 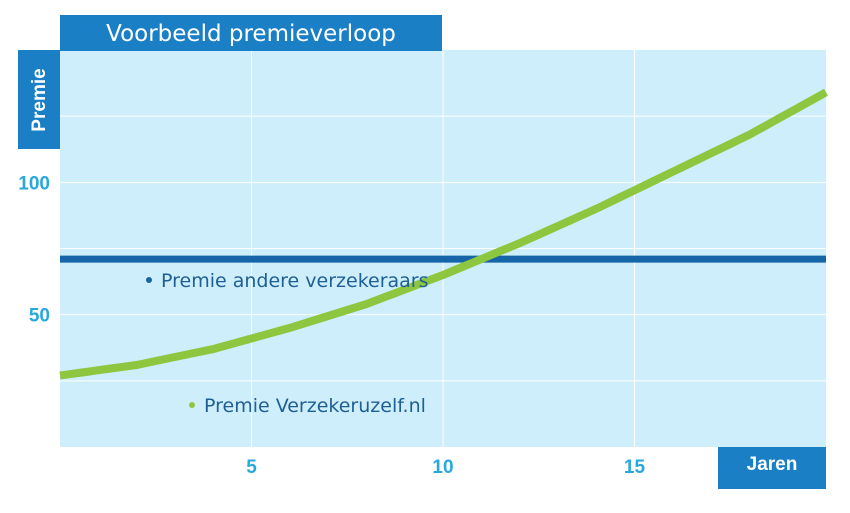 I want to click on xlabel-box, so click(x=772, y=468).